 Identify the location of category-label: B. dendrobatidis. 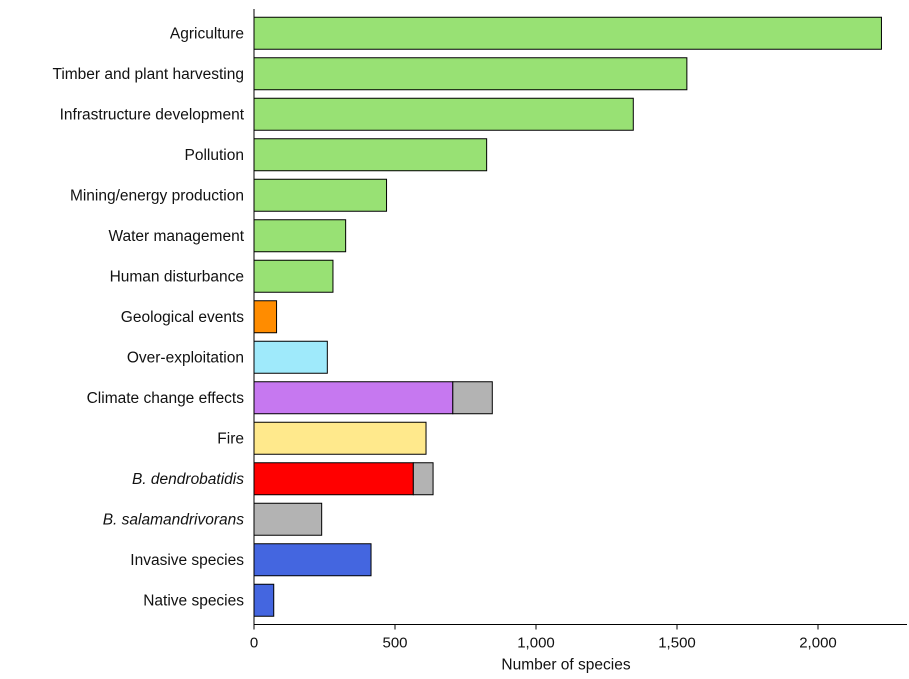
(188, 479).